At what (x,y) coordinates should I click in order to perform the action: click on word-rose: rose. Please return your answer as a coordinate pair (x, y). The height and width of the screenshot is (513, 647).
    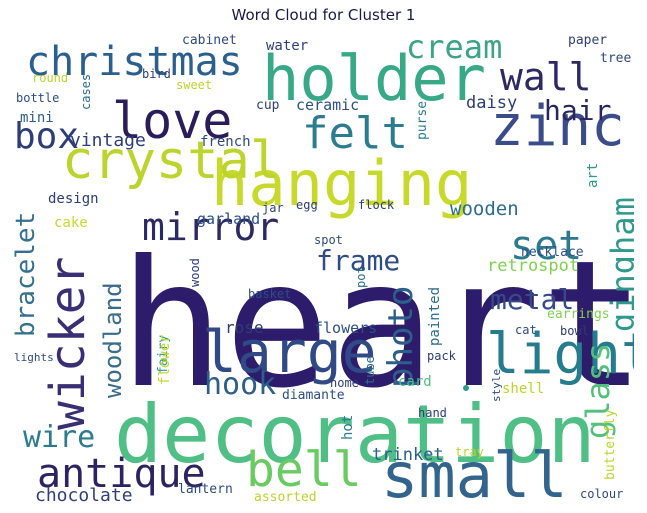
    Looking at the image, I should click on (244, 327).